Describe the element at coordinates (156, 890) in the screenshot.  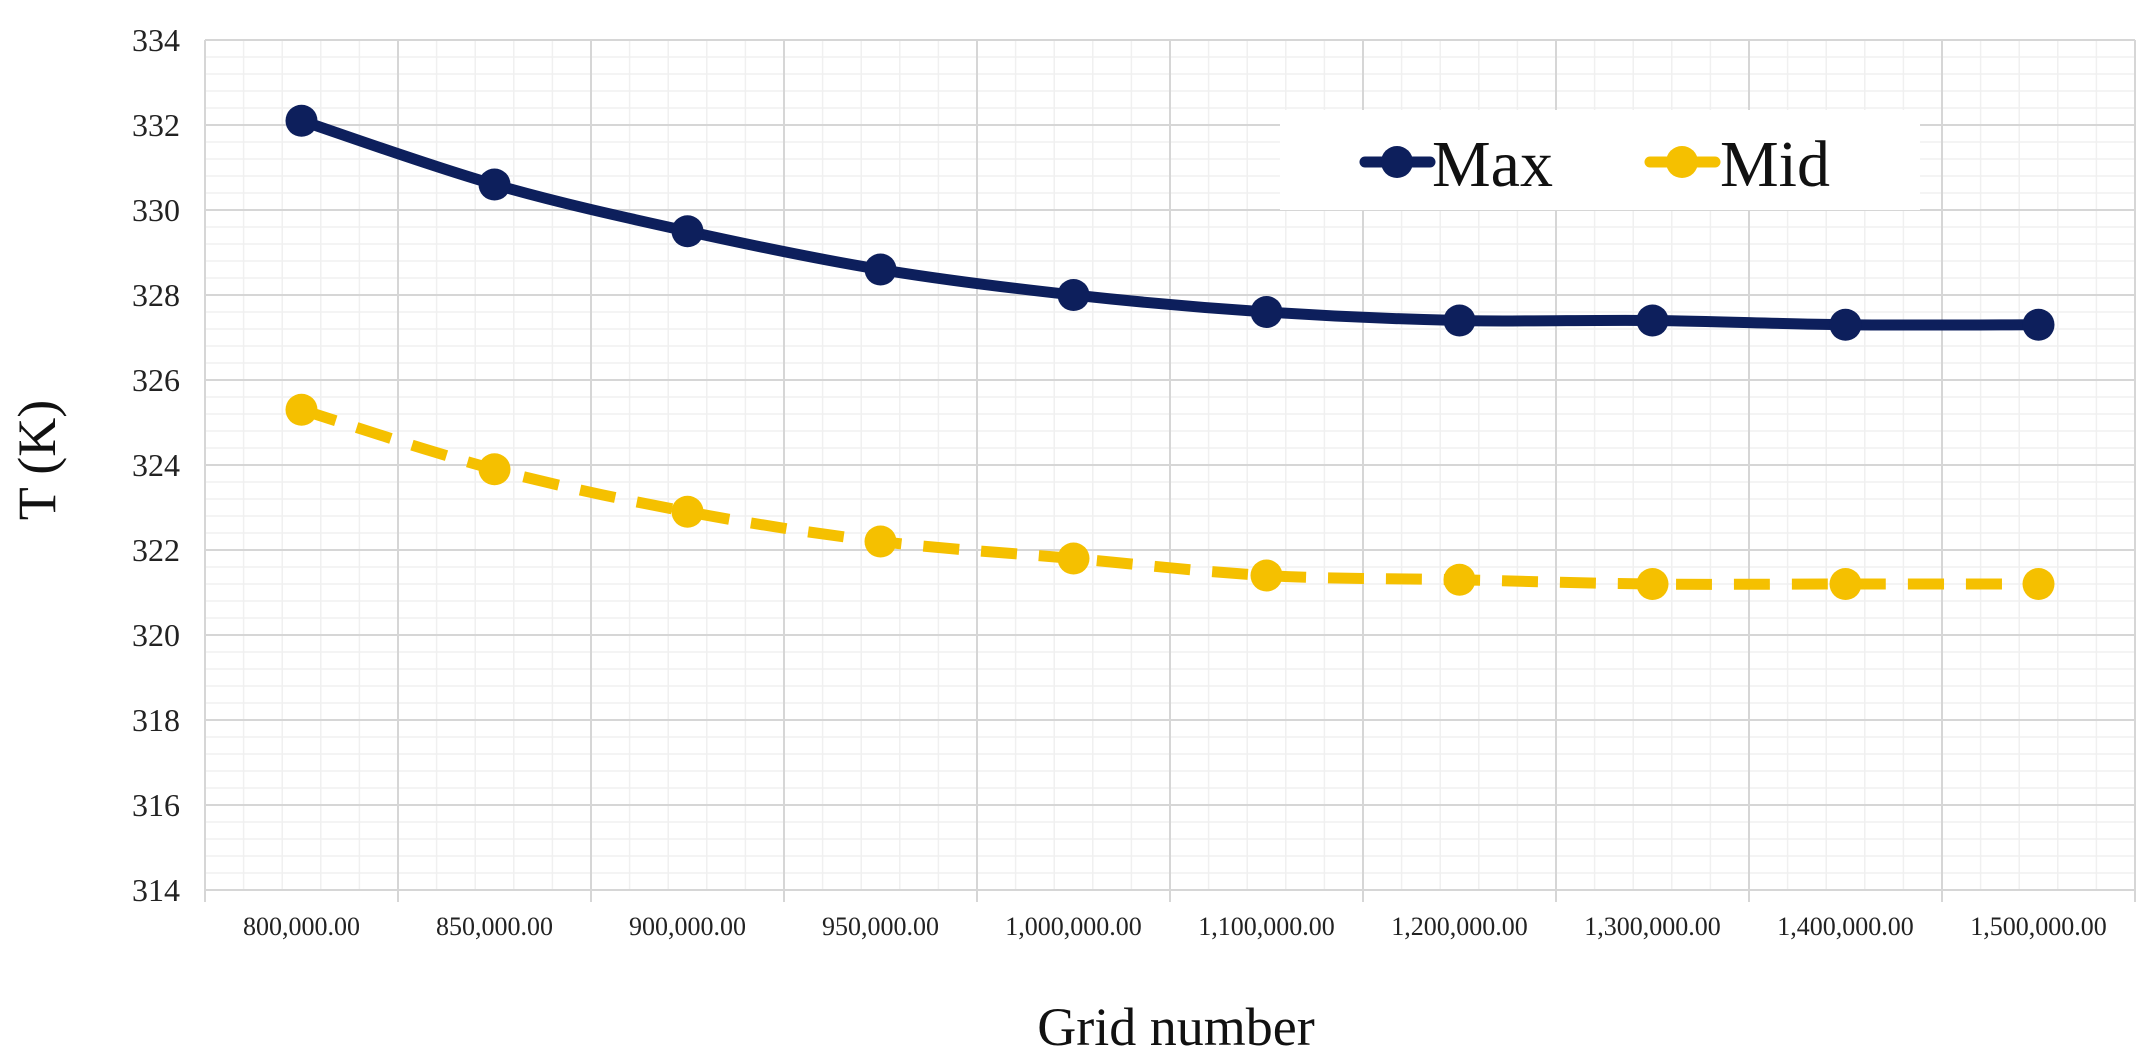
I see `y-tick-label: 314` at that location.